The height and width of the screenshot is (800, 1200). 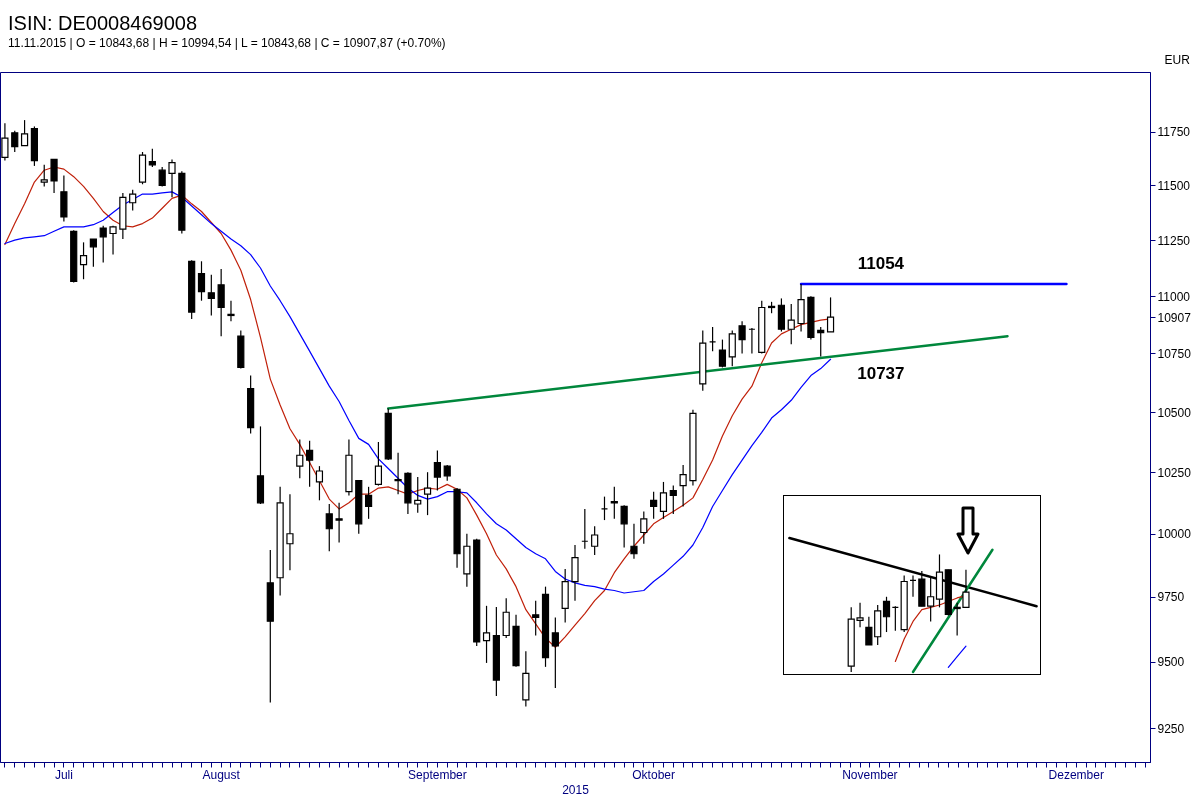 I want to click on y-tick-label: 9250, so click(x=1171, y=728).